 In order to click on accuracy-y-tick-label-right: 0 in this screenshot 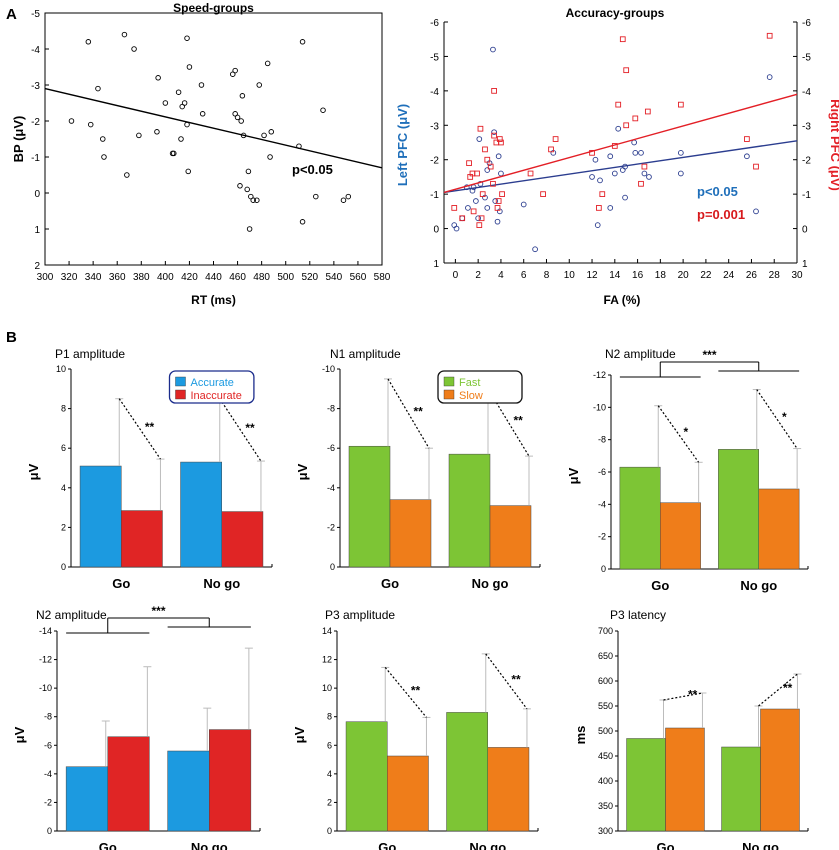, I will do `click(805, 230)`.